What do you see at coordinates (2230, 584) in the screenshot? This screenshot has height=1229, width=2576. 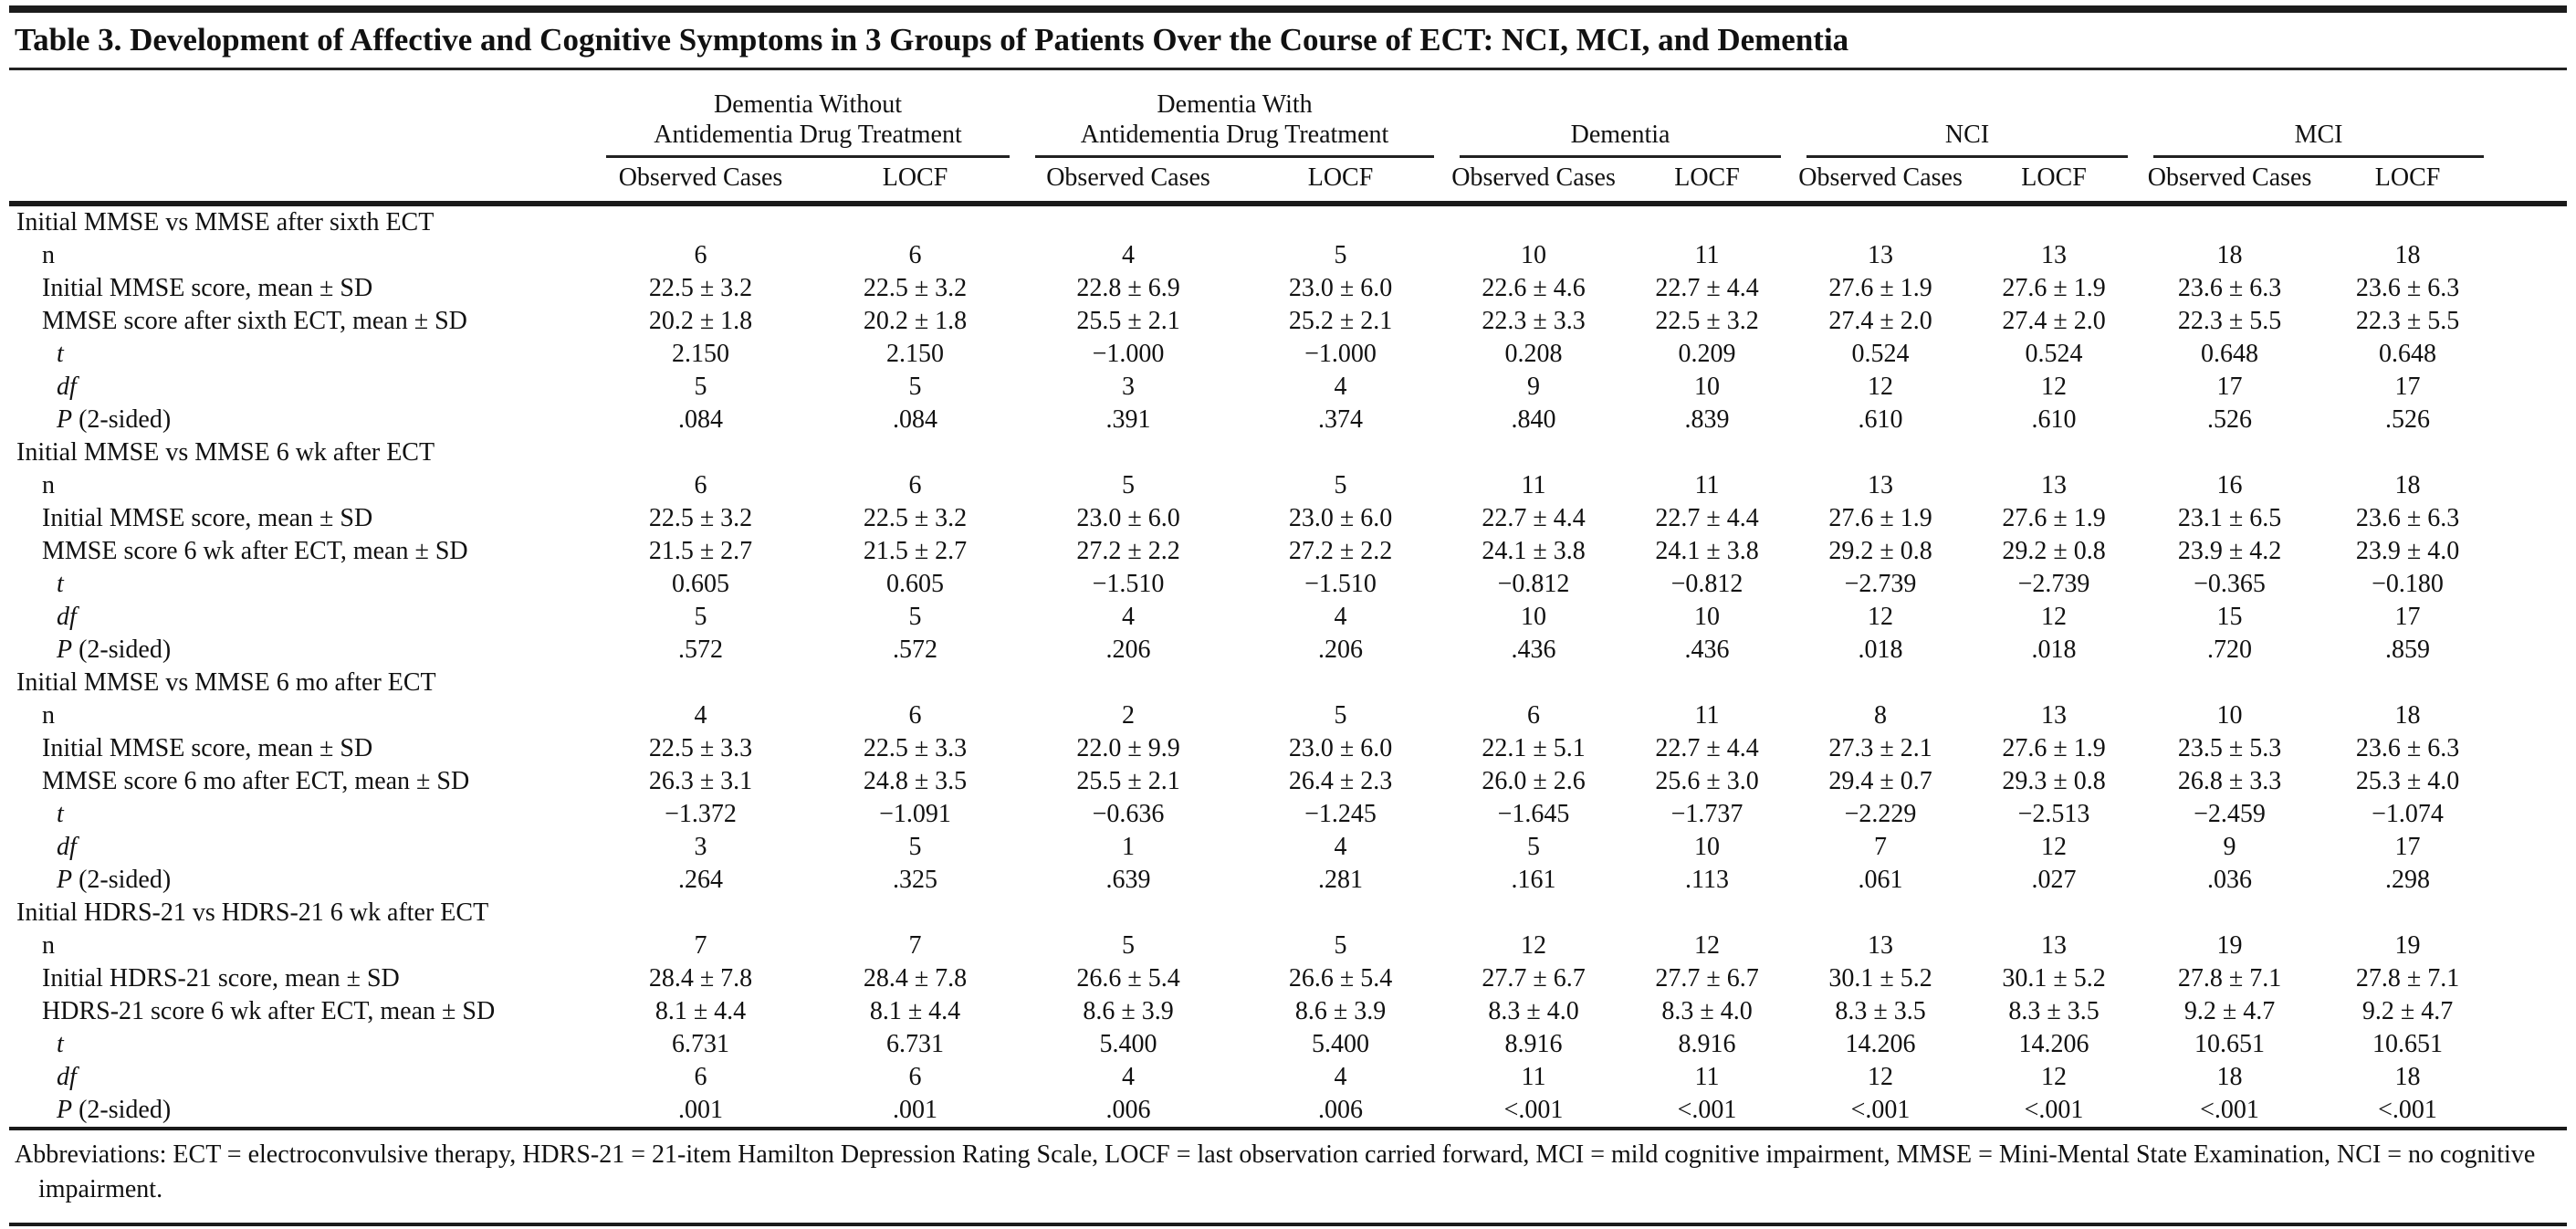 I see `value-cell: −0.365` at bounding box center [2230, 584].